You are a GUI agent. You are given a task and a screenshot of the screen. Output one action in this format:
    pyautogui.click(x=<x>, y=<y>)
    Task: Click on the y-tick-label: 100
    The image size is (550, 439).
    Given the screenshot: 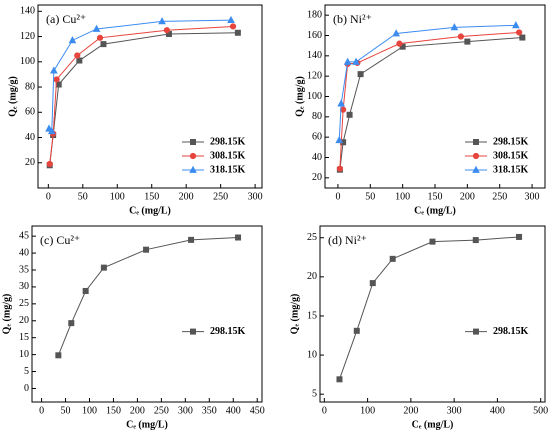 What is the action you would take?
    pyautogui.click(x=314, y=96)
    